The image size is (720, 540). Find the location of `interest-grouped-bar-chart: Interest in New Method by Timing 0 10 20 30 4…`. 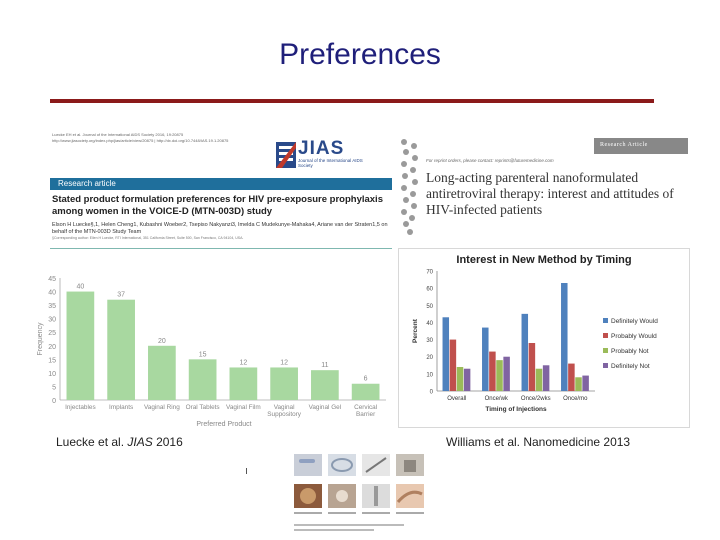

interest-grouped-bar-chart: Interest in New Method by Timing 0 10 20 30 4… is located at coordinates (535, 333).